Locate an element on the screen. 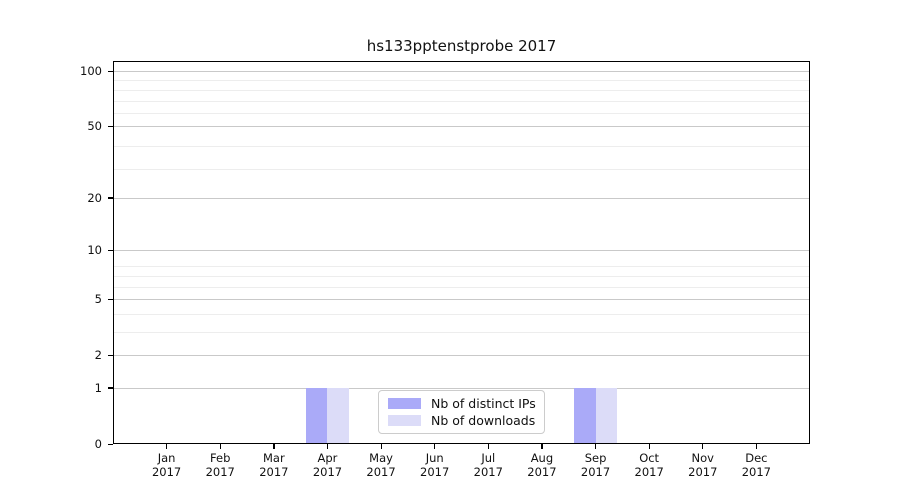  bar-apr-distinct-ips is located at coordinates (316, 415).